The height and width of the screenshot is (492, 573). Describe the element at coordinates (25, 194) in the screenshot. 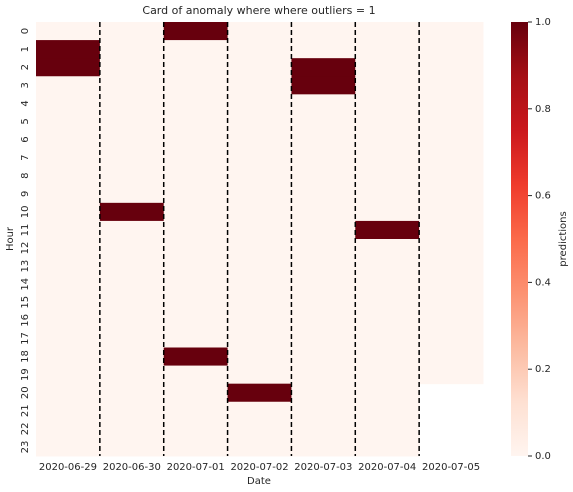

I see `y-tick-label: 9` at that location.